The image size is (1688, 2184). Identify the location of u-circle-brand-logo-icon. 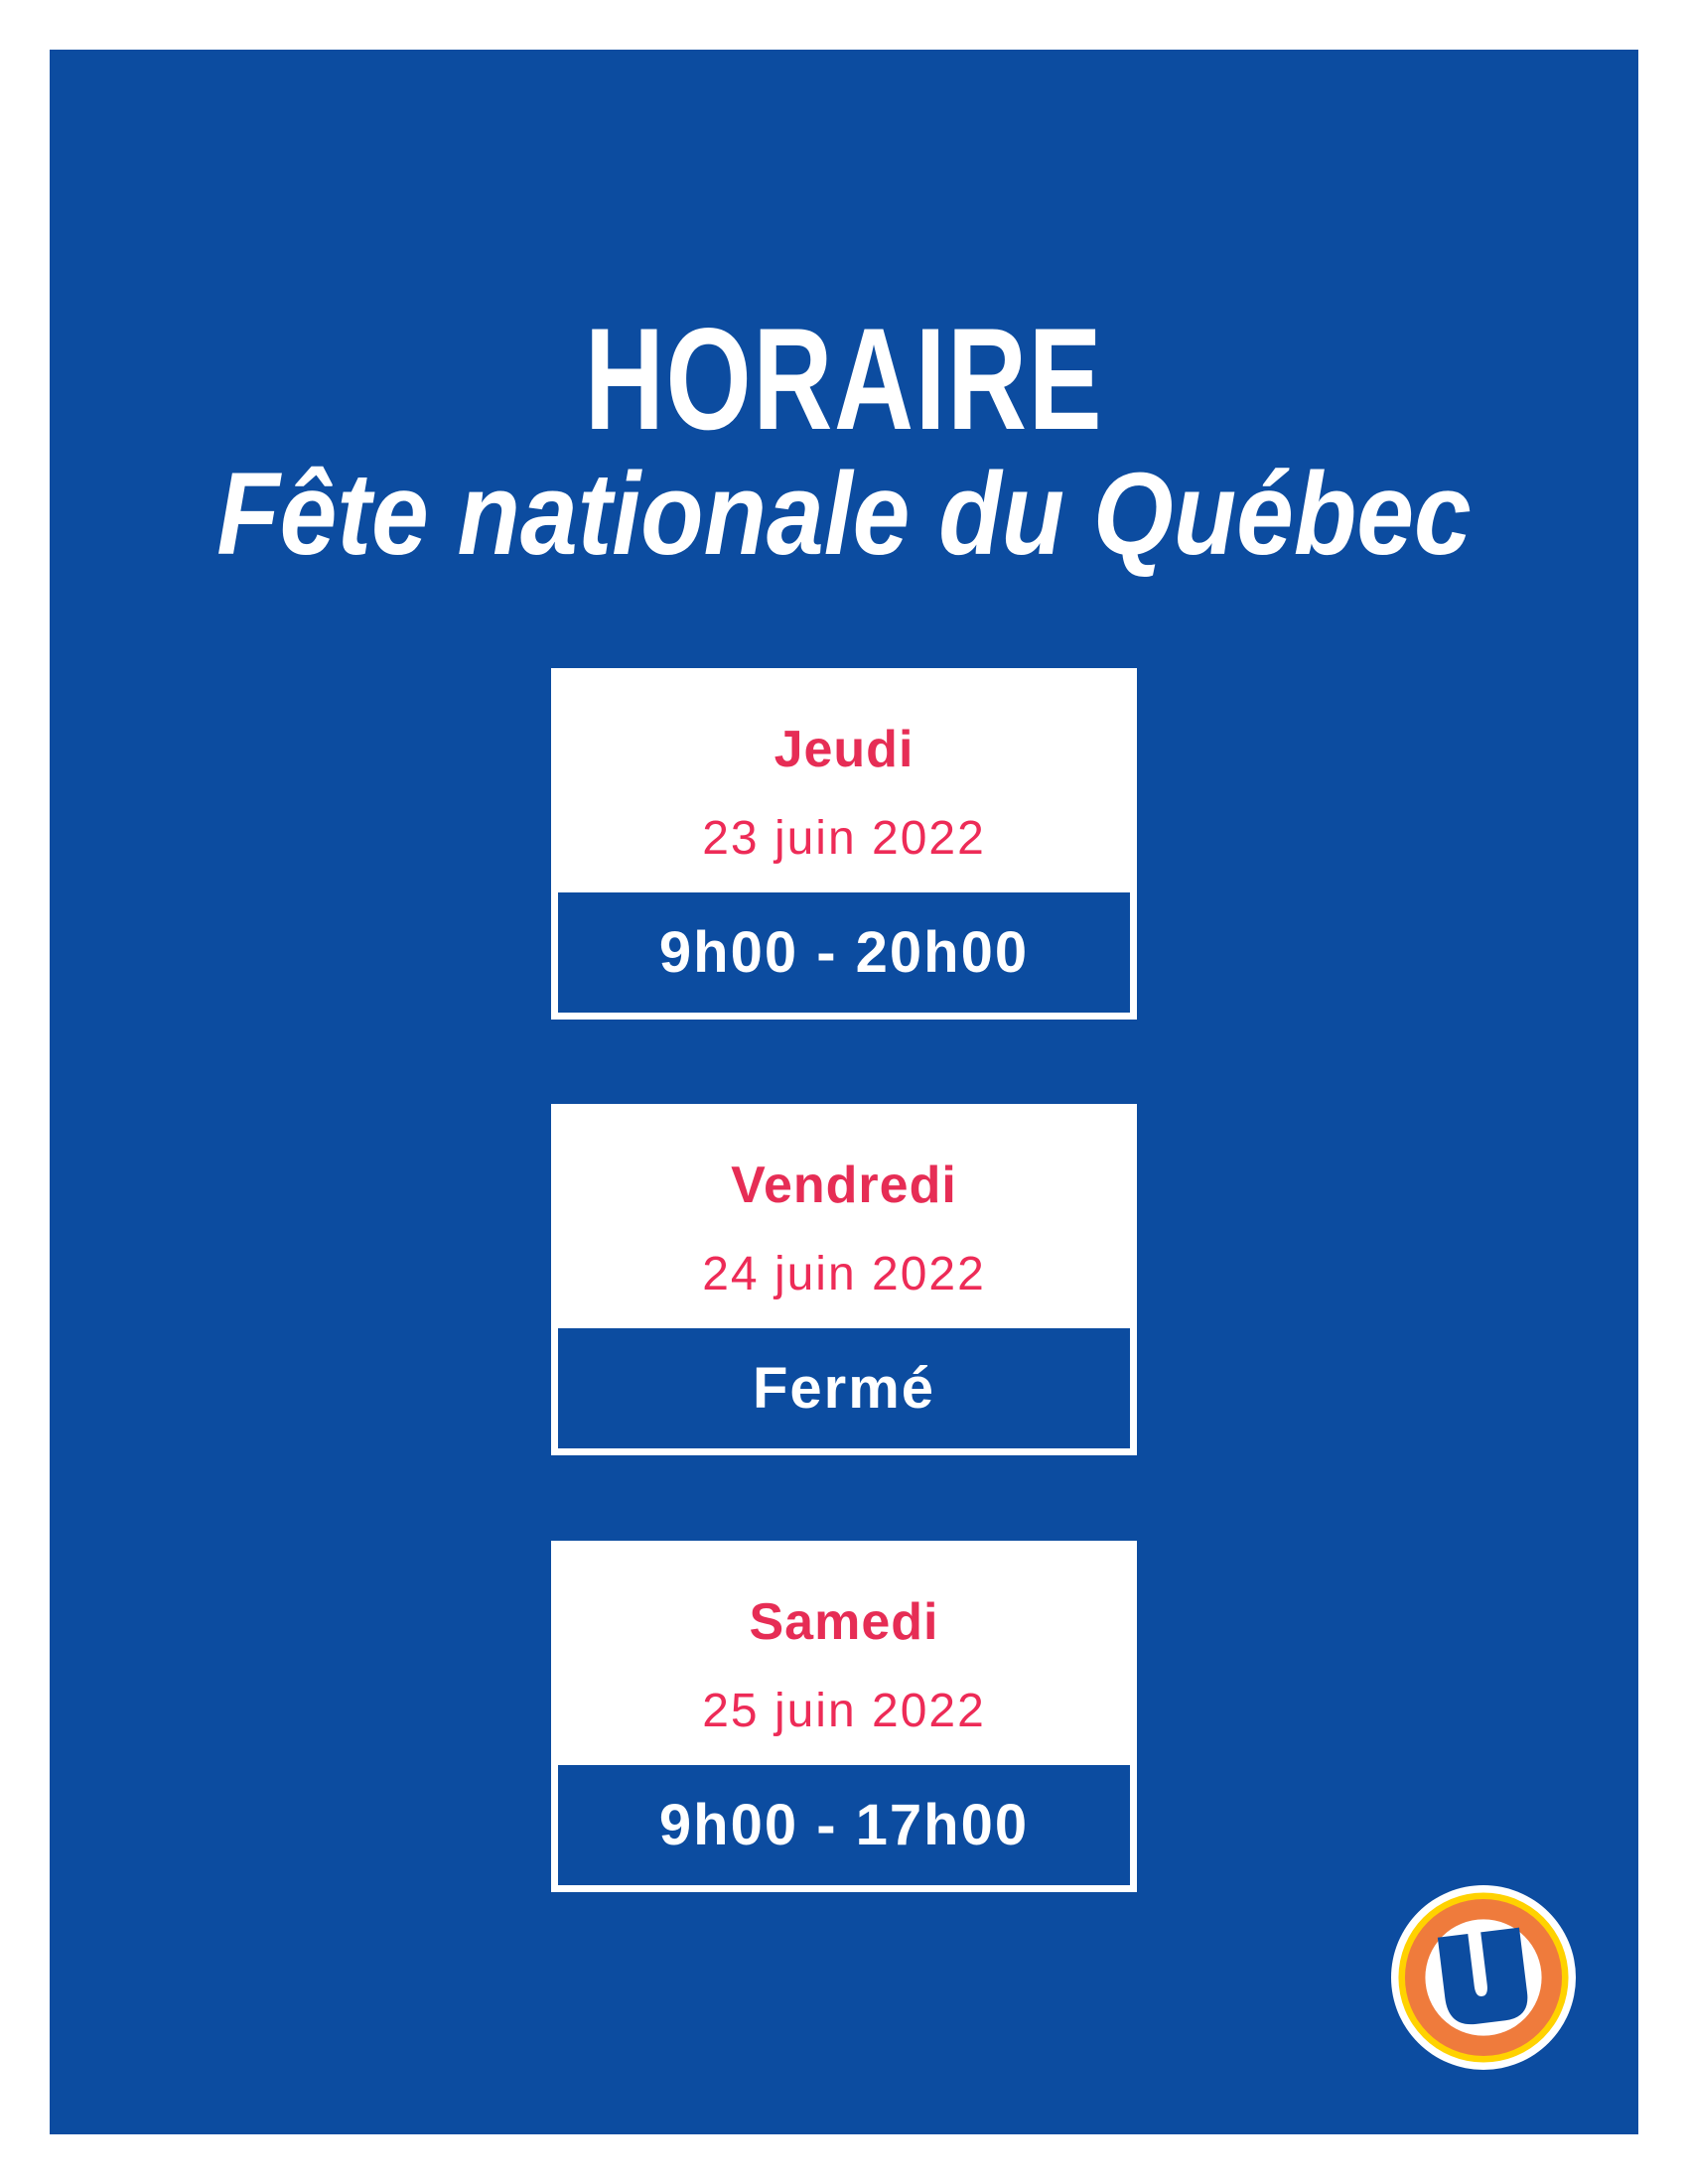
(1483, 1977).